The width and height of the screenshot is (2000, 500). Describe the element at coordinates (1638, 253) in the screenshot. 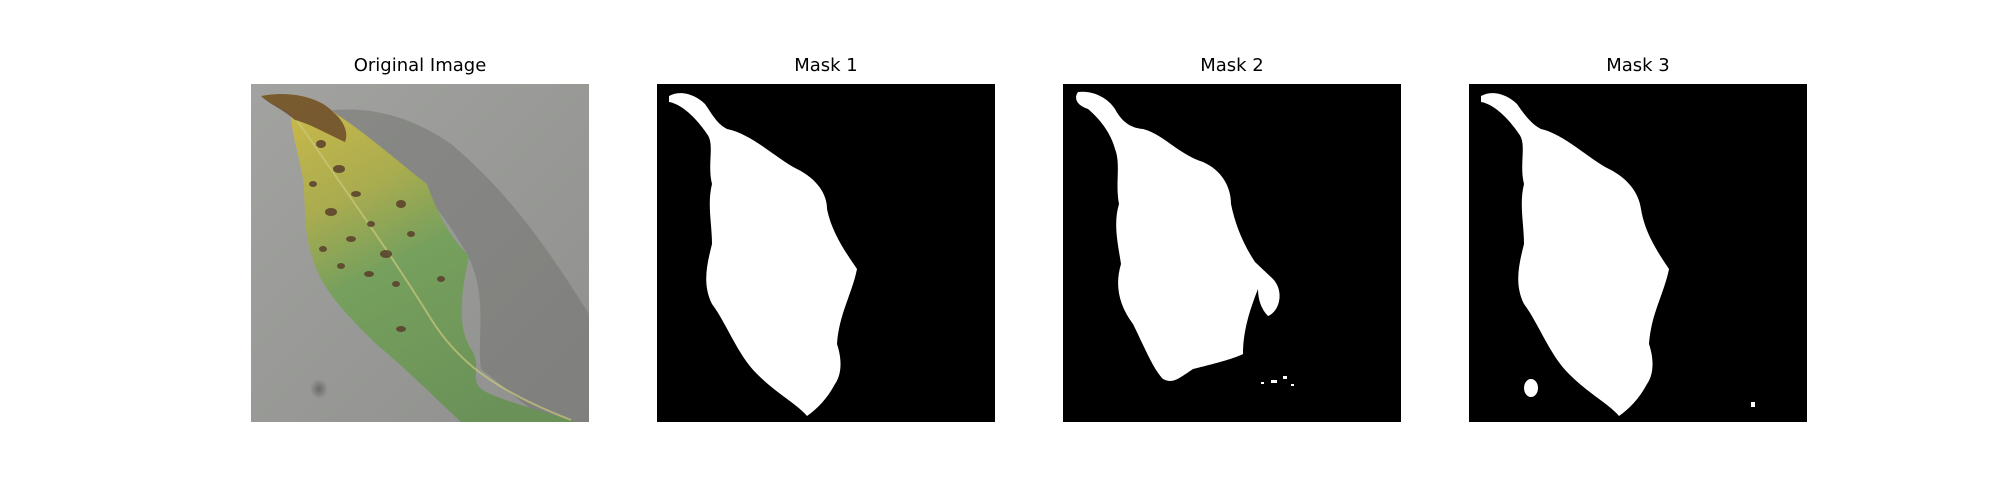

I see `mask-3-image` at that location.